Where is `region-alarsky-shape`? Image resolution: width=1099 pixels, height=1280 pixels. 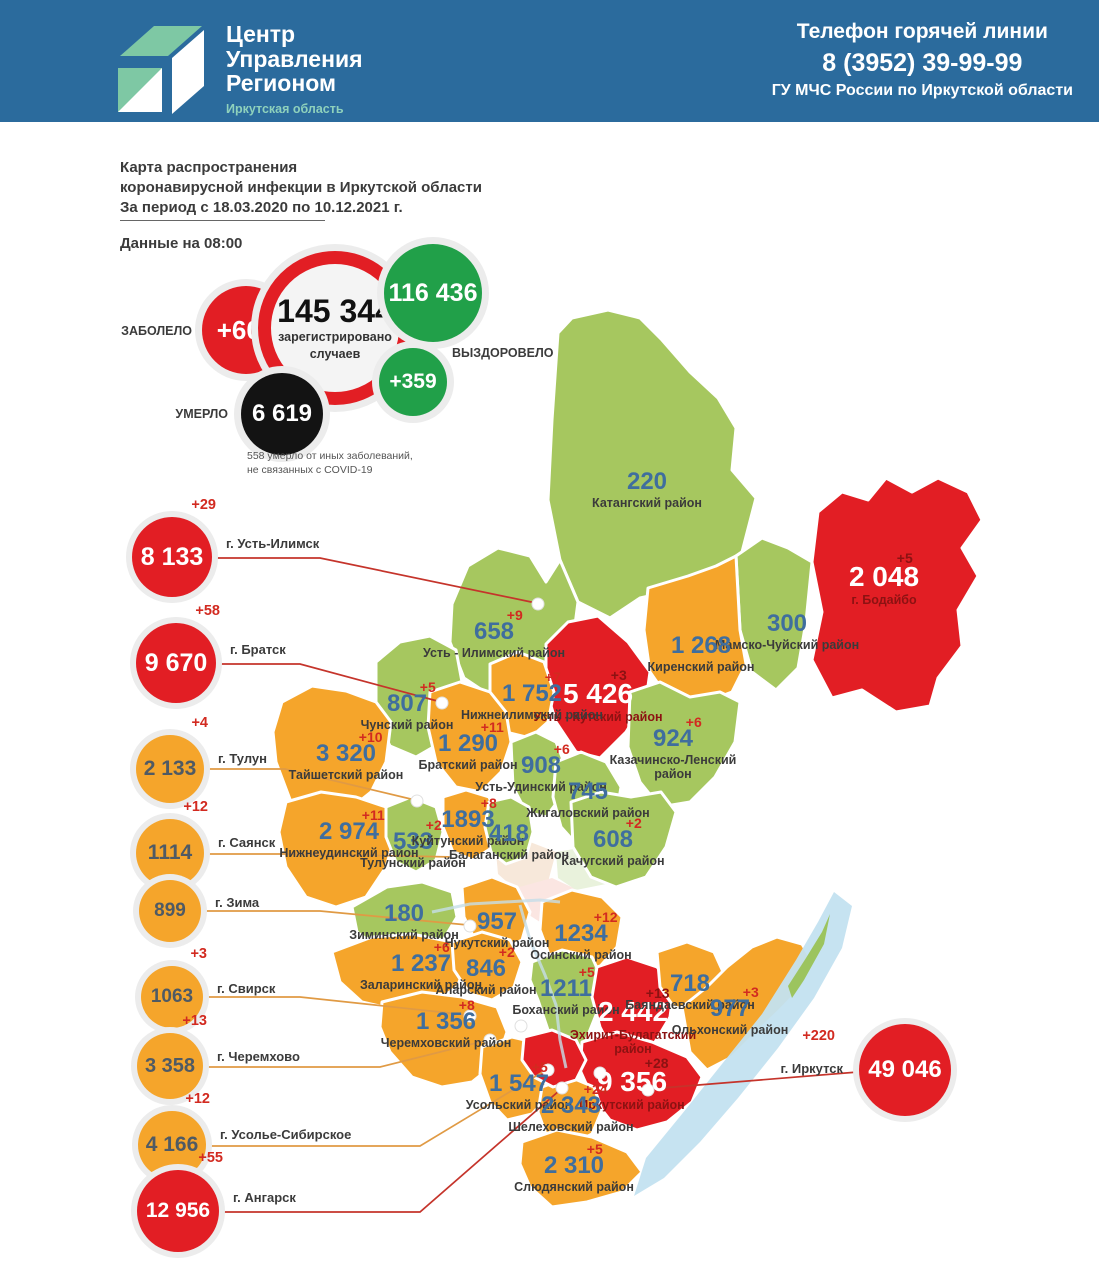 region-alarsky-shape is located at coordinates (487, 966).